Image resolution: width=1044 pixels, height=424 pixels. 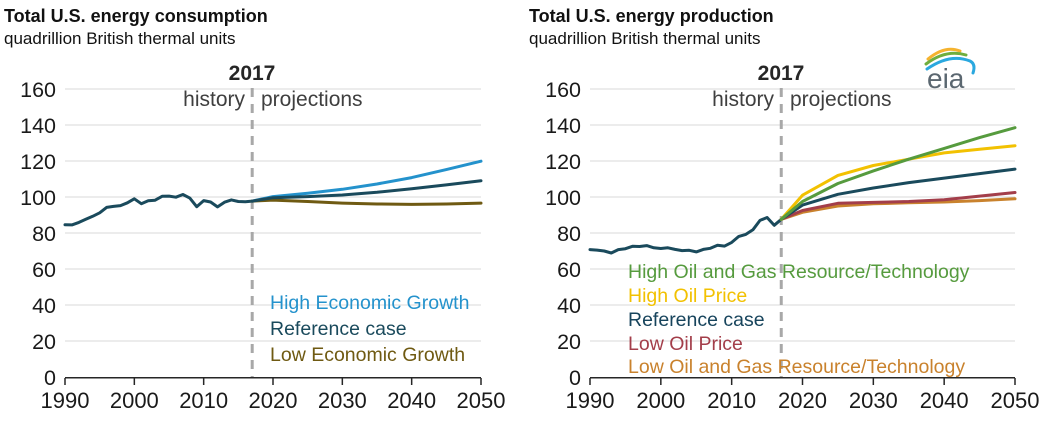 What do you see at coordinates (338, 329) in the screenshot?
I see `legend-reference-case-consumption: Reference case` at bounding box center [338, 329].